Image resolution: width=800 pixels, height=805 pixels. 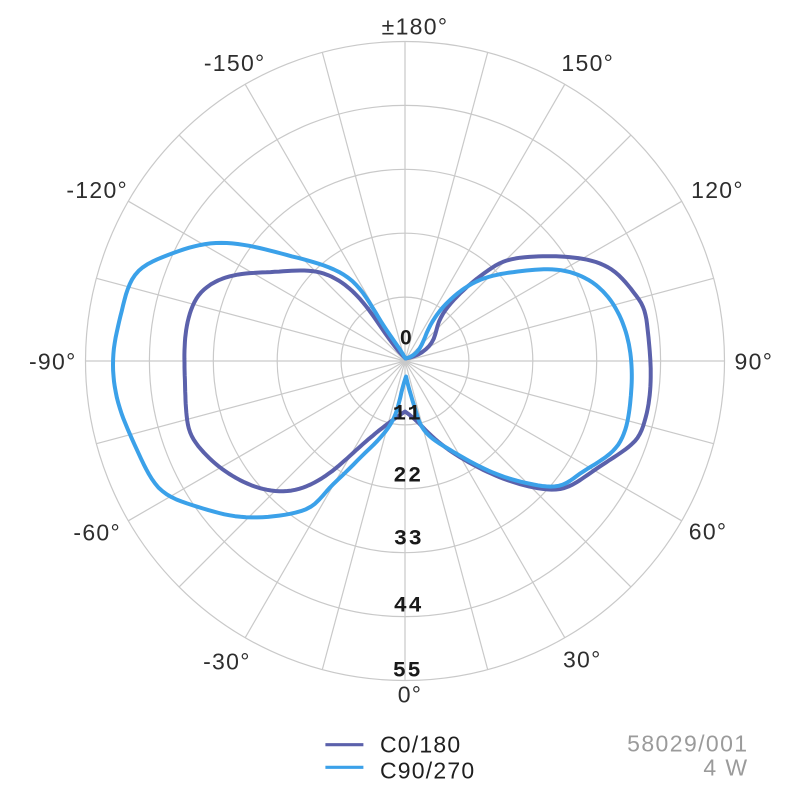 I want to click on svg-text: C90/270, so click(x=427, y=771).